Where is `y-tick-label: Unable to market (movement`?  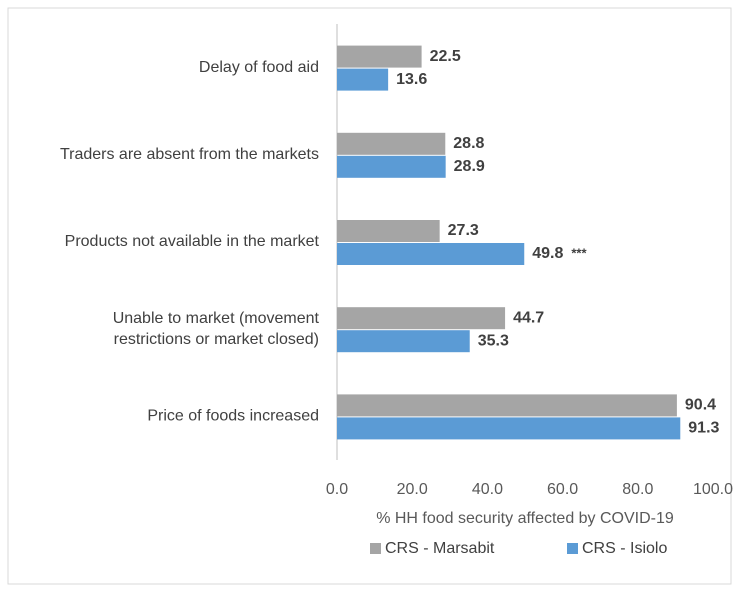 y-tick-label: Unable to market (movement is located at coordinates (216, 318).